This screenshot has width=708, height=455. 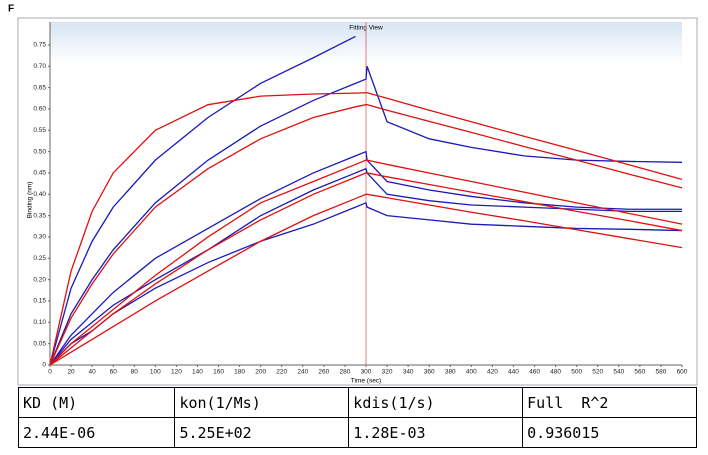 I want to click on y-tick-label: 0.05, so click(x=39, y=343).